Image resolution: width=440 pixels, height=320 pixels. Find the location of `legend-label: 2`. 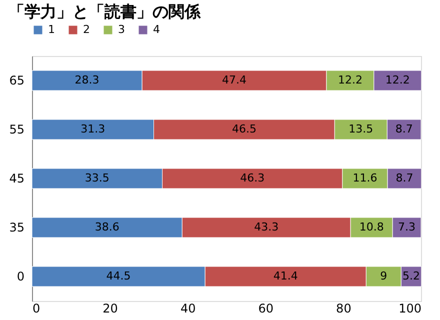

legend-label: 2 is located at coordinates (86, 29).